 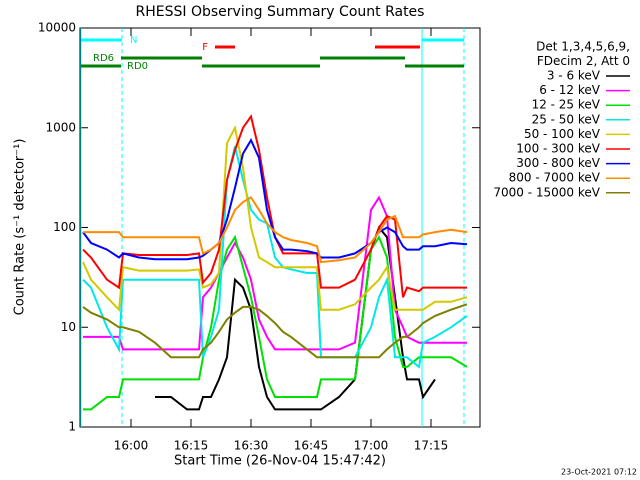 I want to click on legend-header: FDecim 2, Att 0, so click(x=583, y=61).